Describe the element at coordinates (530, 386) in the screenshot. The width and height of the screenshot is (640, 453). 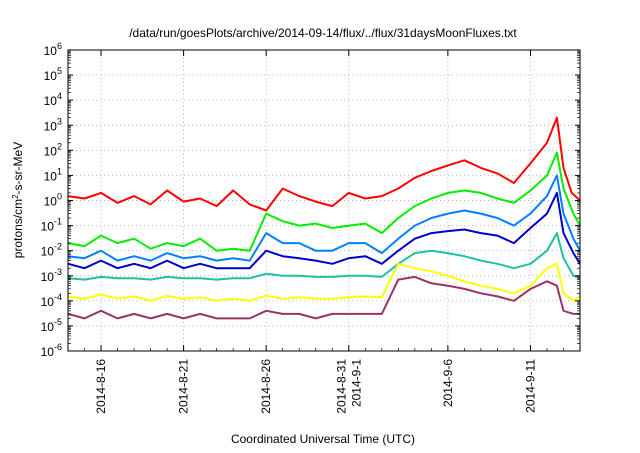
I see `x-tick-label: 2014-9-11` at that location.